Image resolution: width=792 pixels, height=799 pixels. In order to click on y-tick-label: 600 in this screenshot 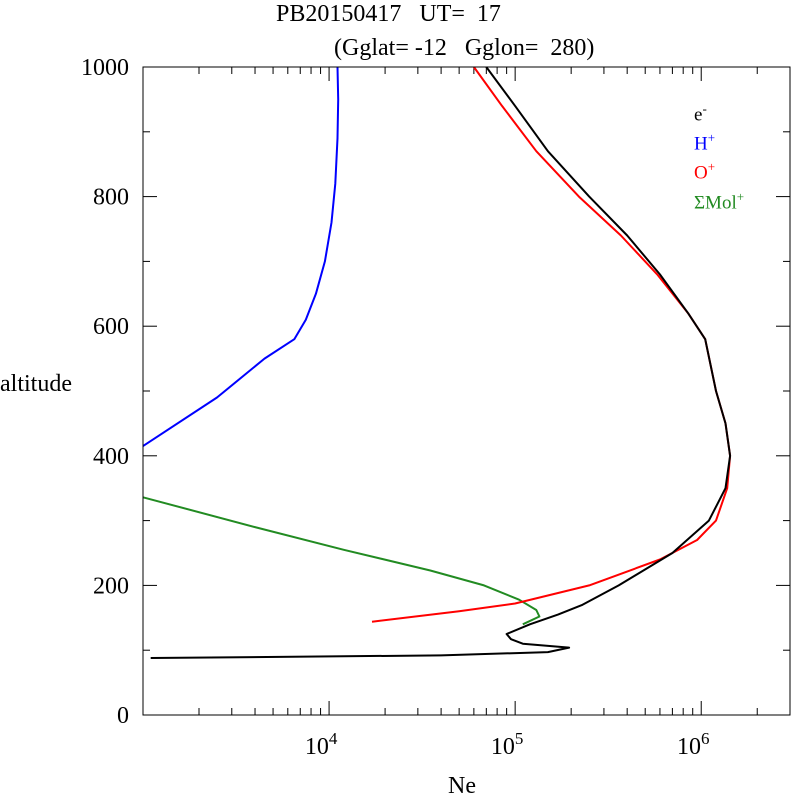, I will do `click(111, 327)`.